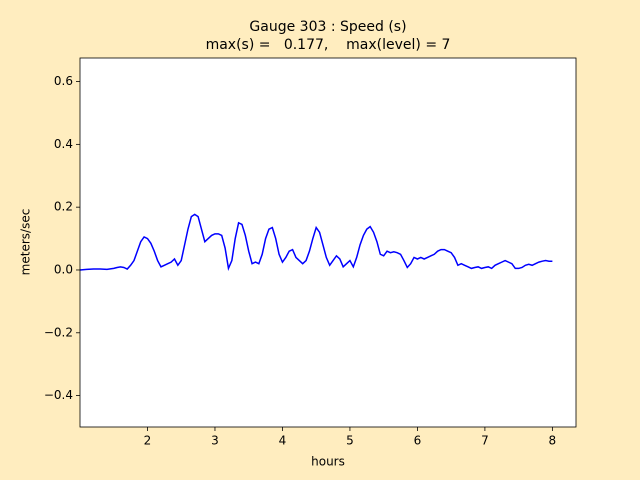  Describe the element at coordinates (418, 441) in the screenshot. I see `x-tick-label: 6` at that location.